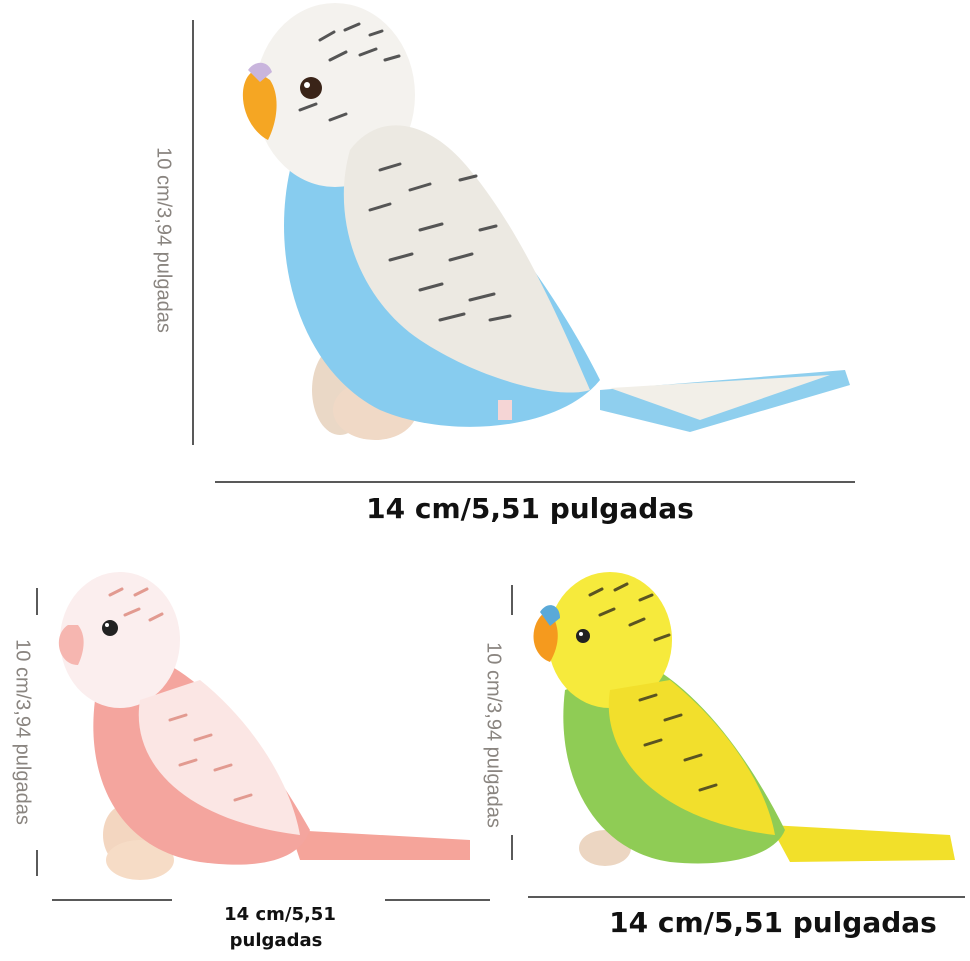 The image size is (970, 961). What do you see at coordinates (276, 940) in the screenshot?
I see `width-label-line: pulgadas` at bounding box center [276, 940].